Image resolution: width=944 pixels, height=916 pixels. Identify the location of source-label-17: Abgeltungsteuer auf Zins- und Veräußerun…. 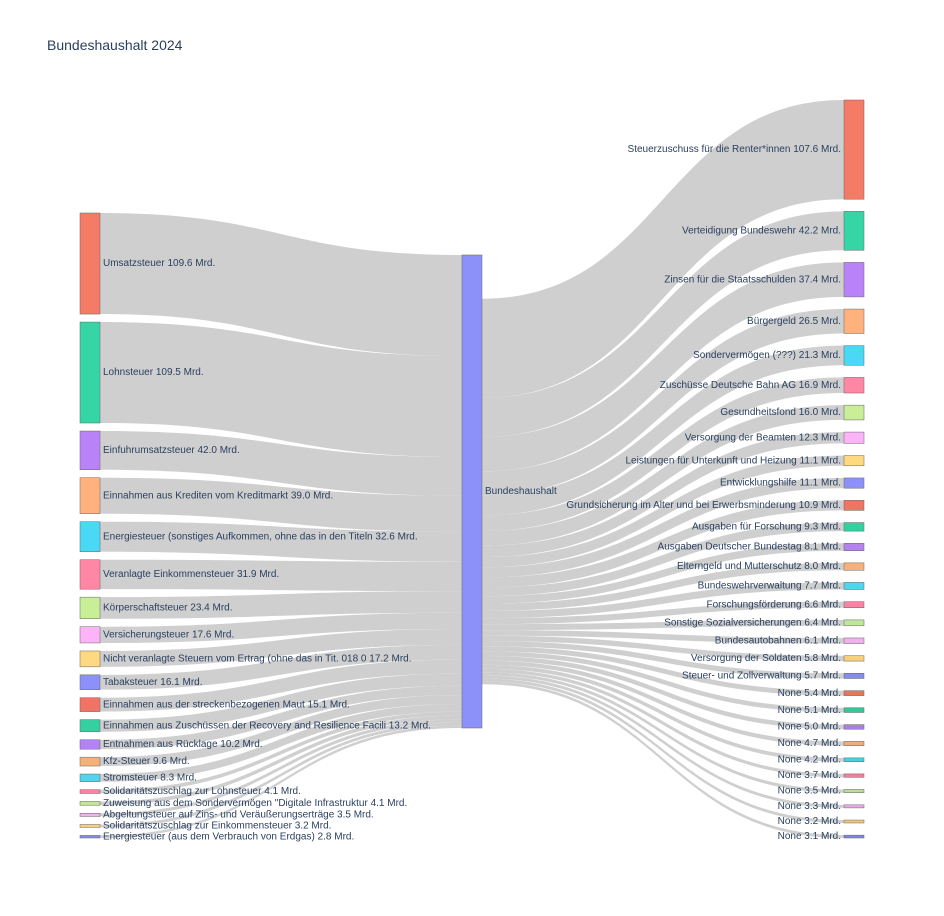
(238, 814).